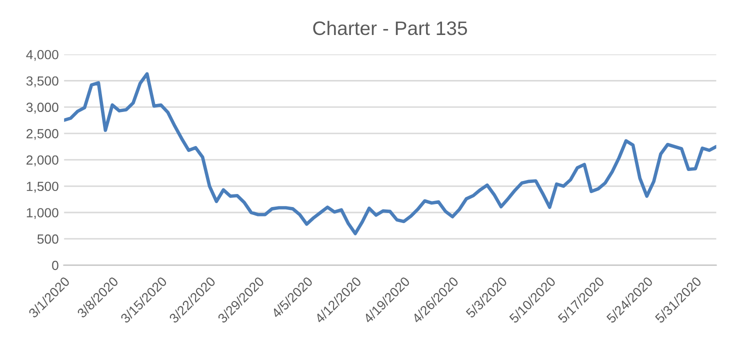 The width and height of the screenshot is (750, 340). What do you see at coordinates (47, 239) in the screenshot?
I see `y-tick-label: 500` at bounding box center [47, 239].